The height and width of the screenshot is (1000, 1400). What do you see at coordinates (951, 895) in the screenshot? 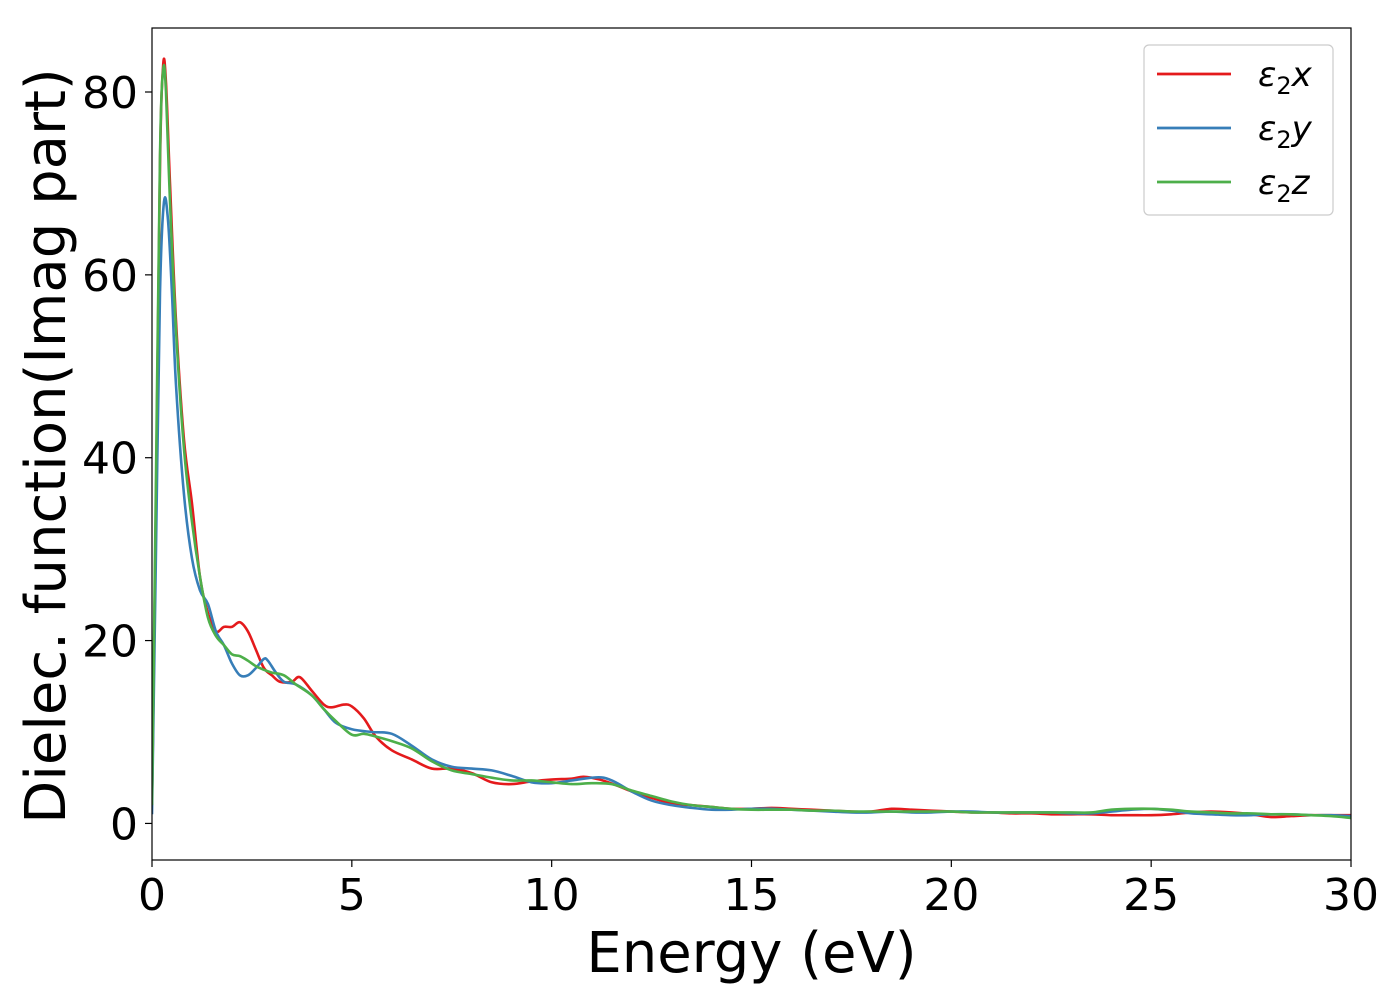
I see `x-tick-label: 20` at bounding box center [951, 895].